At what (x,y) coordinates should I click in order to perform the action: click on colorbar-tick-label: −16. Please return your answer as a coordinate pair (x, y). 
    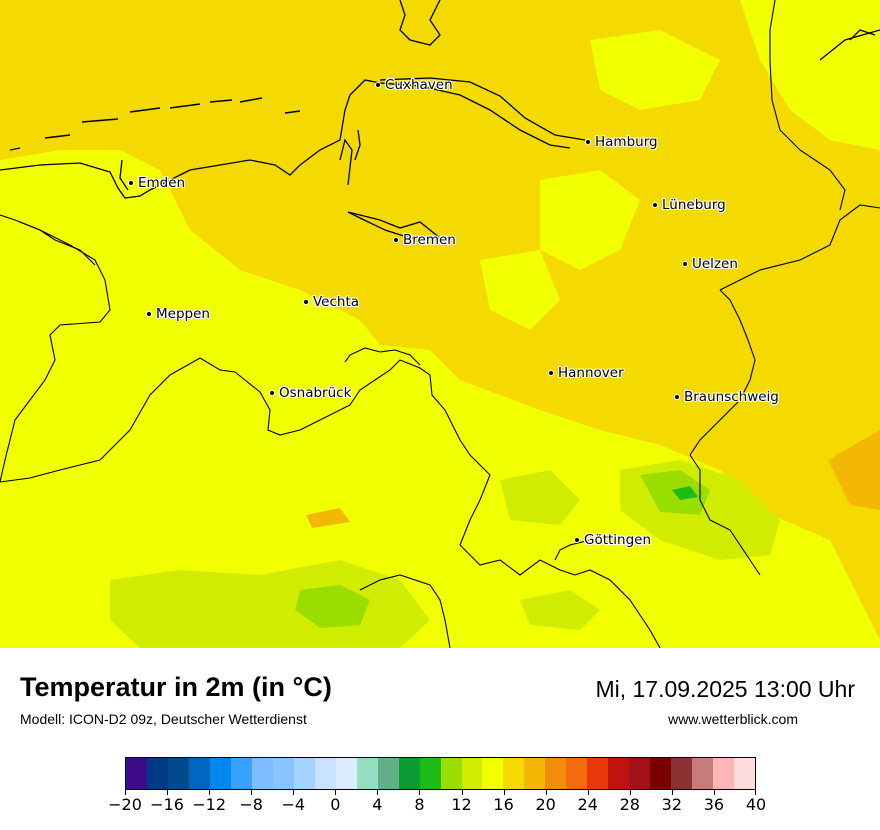
    Looking at the image, I should click on (167, 804).